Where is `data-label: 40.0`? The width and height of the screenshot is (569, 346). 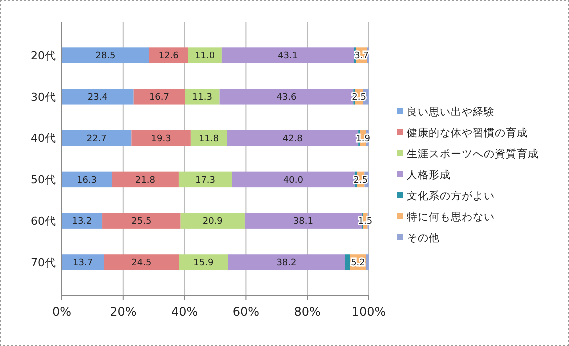
data-label: 40.0 is located at coordinates (293, 181).